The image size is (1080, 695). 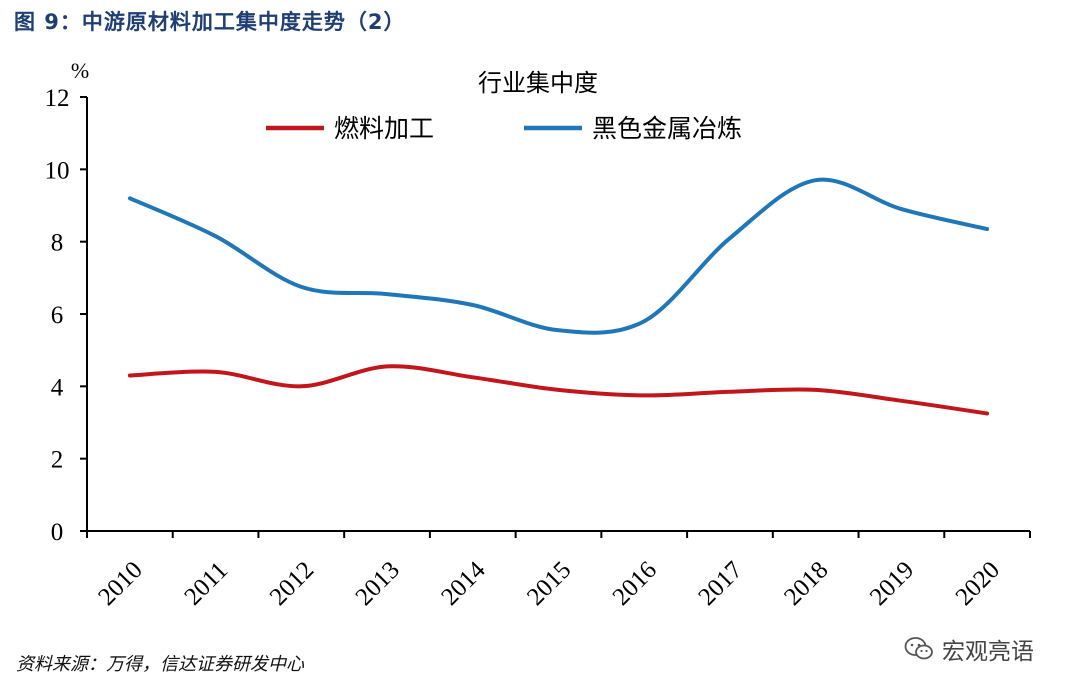 What do you see at coordinates (57, 387) in the screenshot?
I see `y-tick-label: 4` at bounding box center [57, 387].